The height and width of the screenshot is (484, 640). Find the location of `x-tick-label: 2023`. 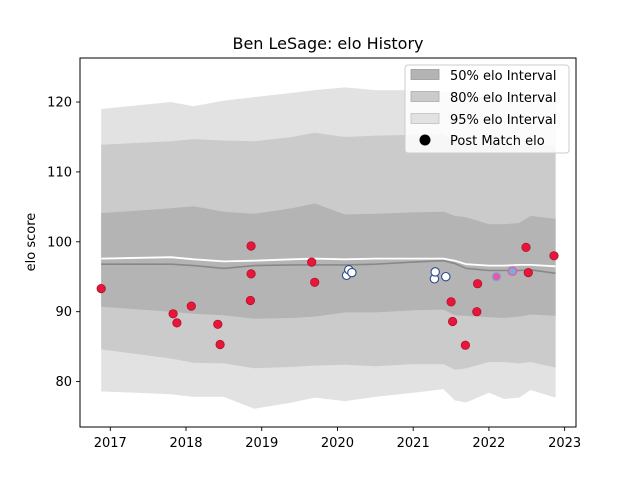

x-tick-label: 2023 is located at coordinates (564, 443).